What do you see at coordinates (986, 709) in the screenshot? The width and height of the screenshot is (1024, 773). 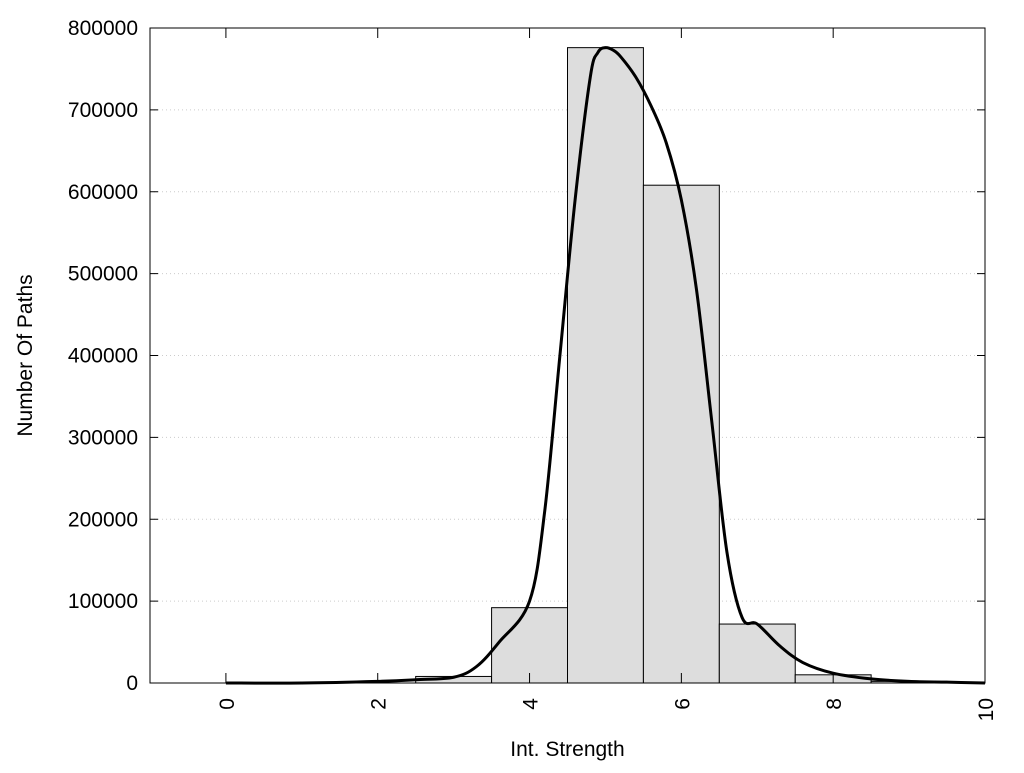 I see `x-tick-label: 10` at bounding box center [986, 709].